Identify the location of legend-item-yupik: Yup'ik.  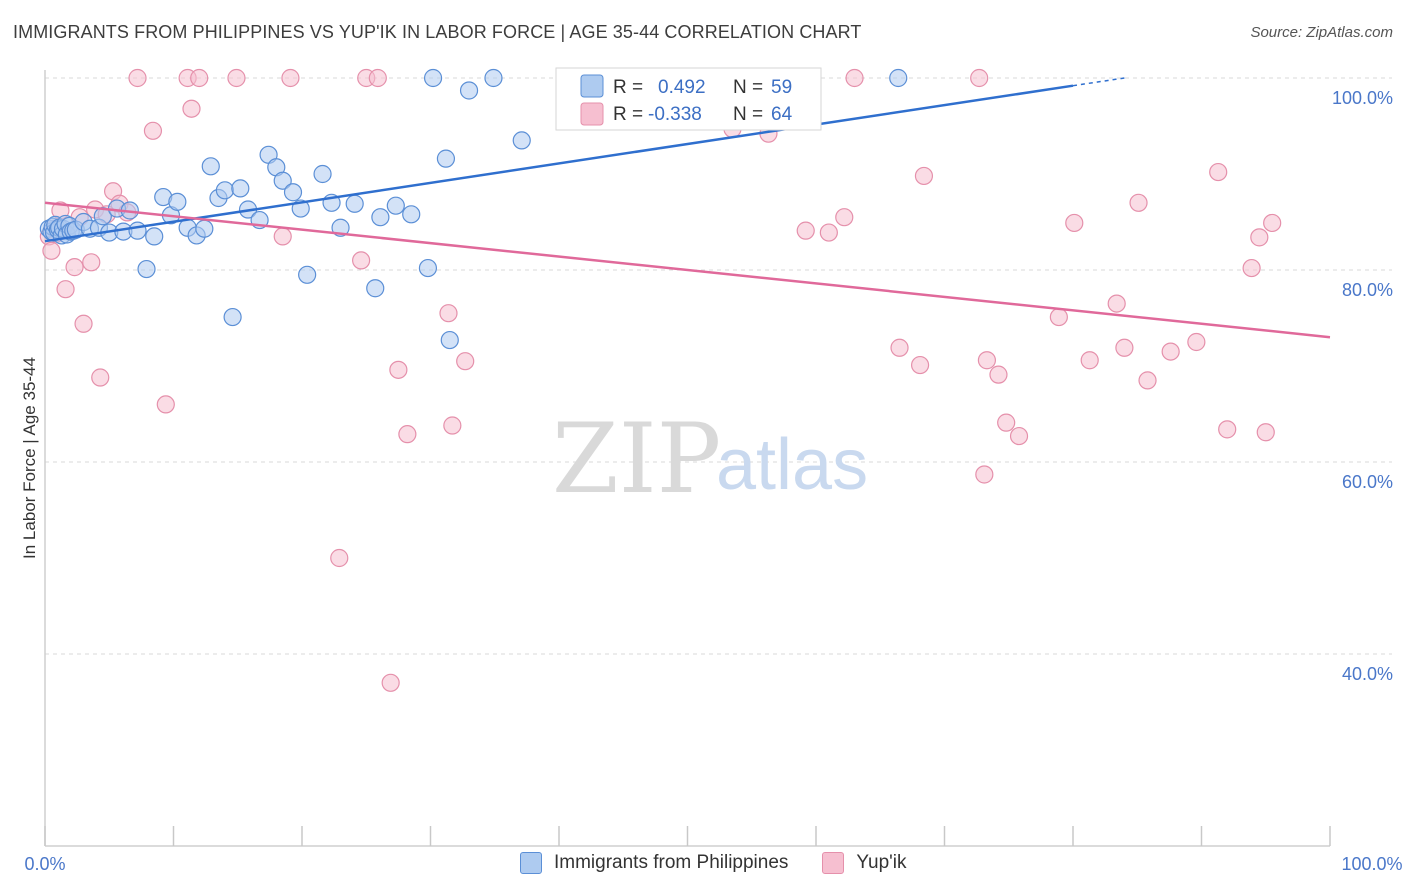
(864, 863).